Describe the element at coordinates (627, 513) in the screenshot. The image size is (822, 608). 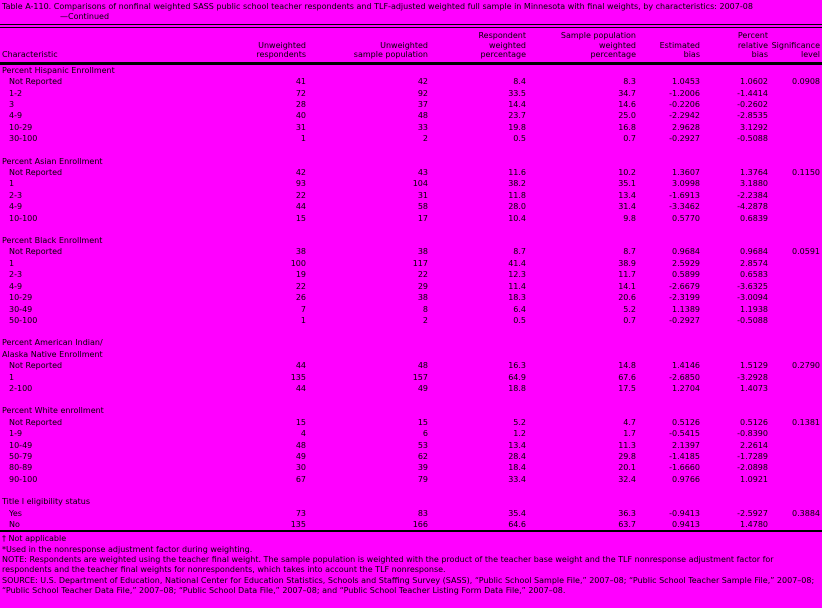
I see `table-cell: 36.3` at that location.